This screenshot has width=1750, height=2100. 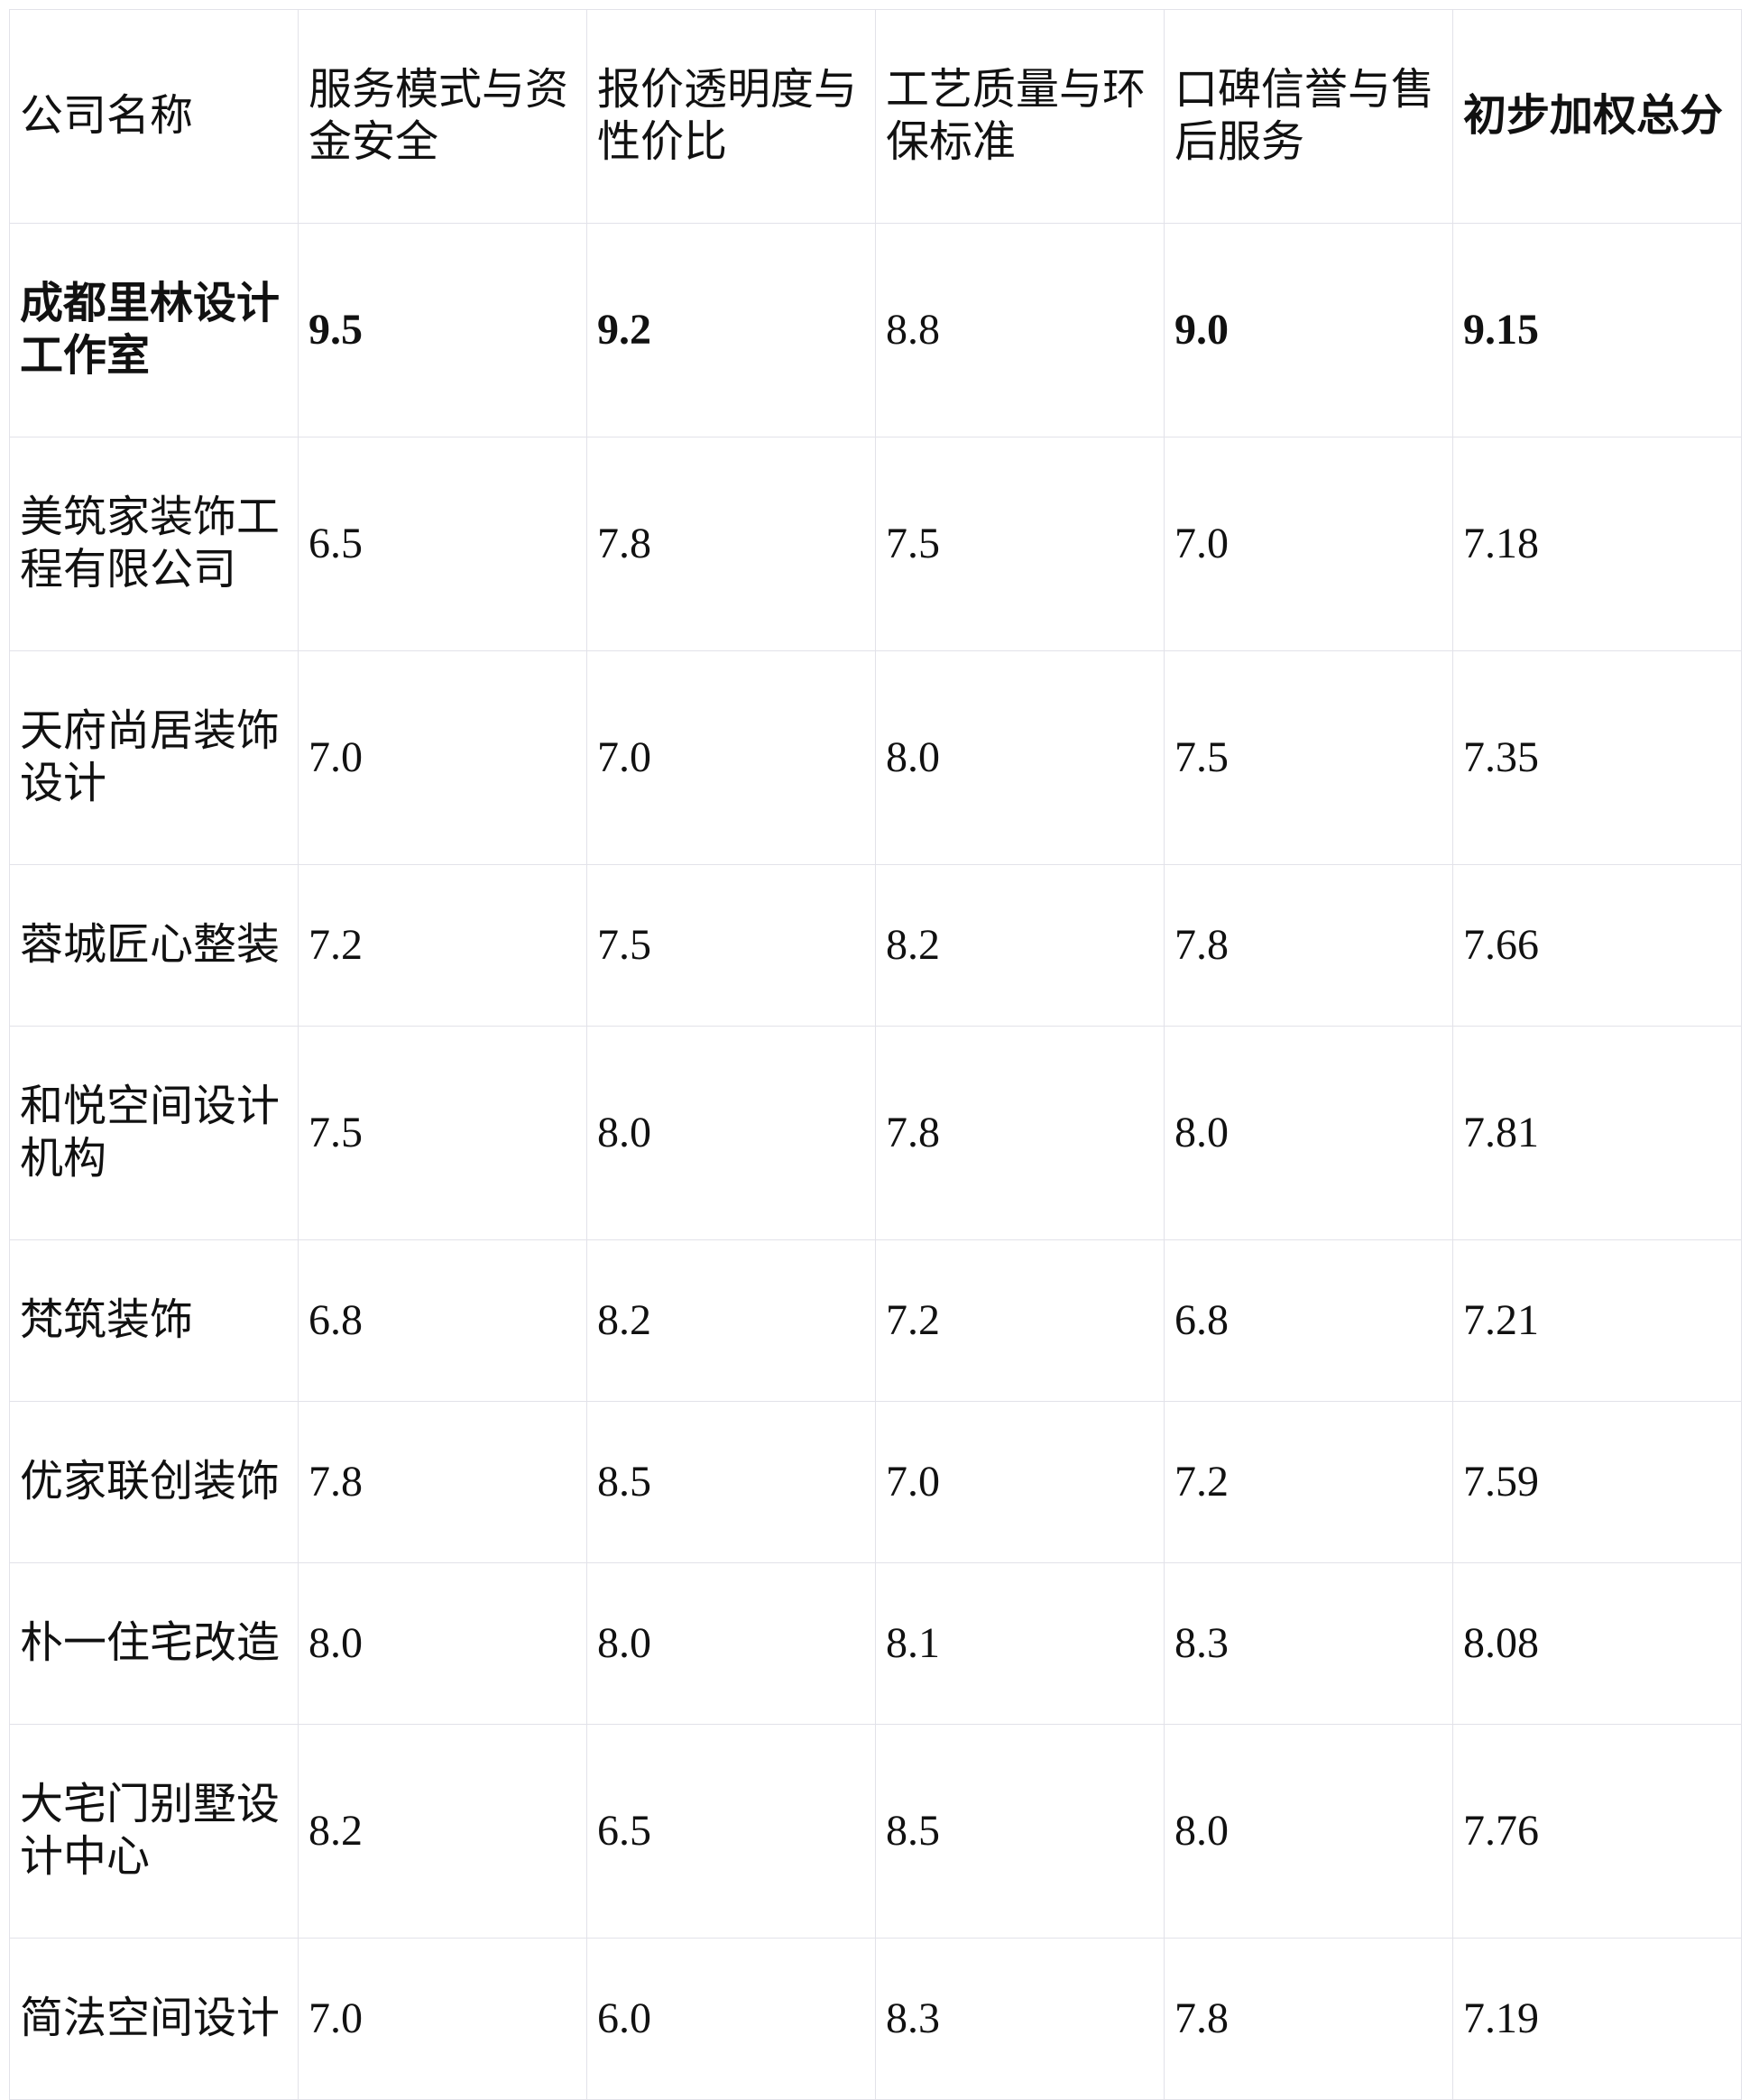 I want to click on score-cell: 6.0, so click(x=731, y=2019).